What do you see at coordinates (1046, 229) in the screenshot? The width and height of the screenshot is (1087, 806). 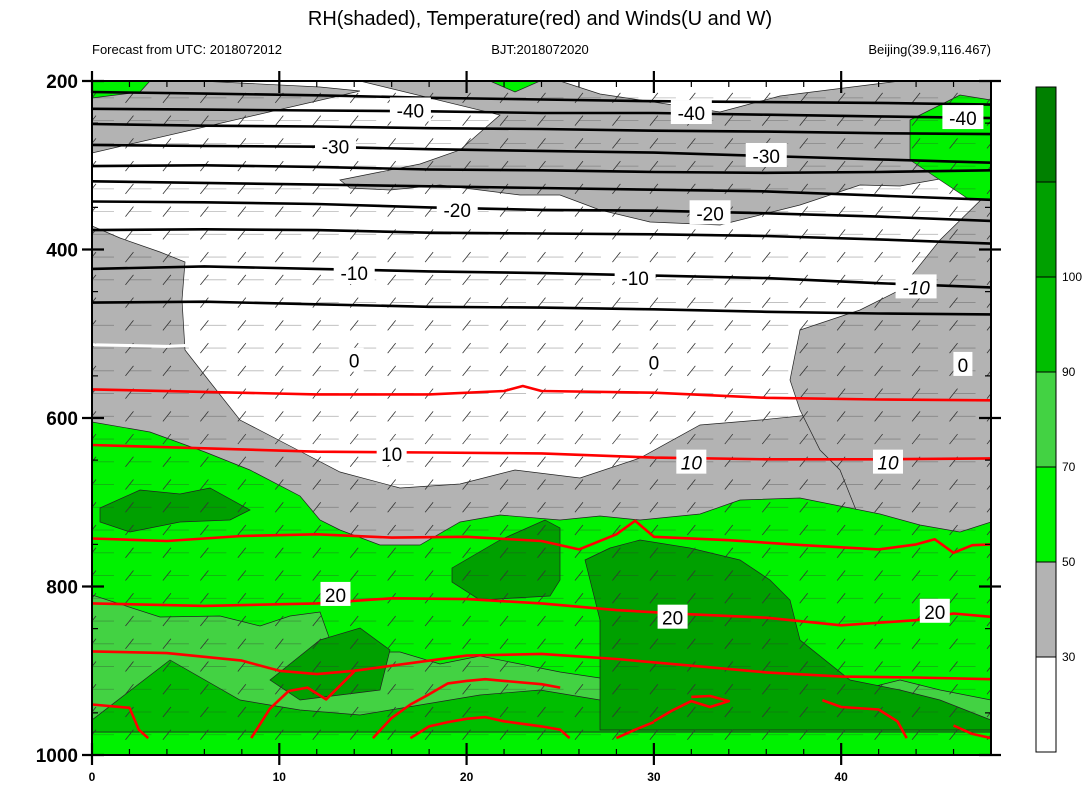 I see `colorbar-box` at bounding box center [1046, 229].